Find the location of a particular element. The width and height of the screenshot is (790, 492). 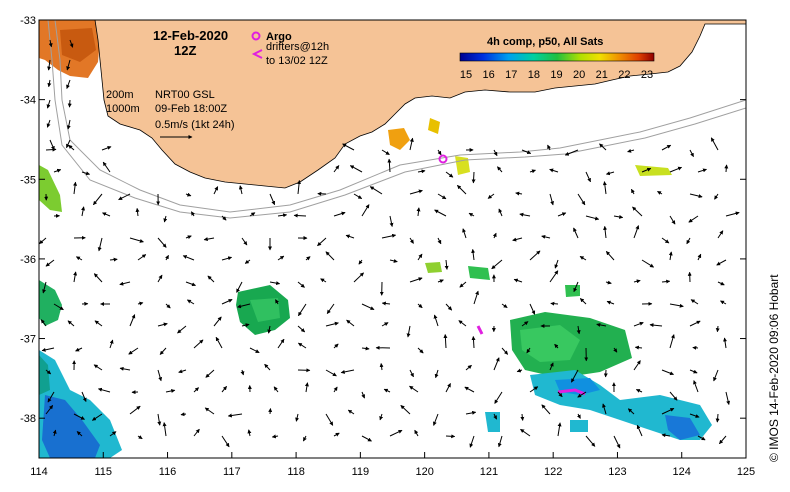

y-tick-label: -38 is located at coordinates (28, 419).